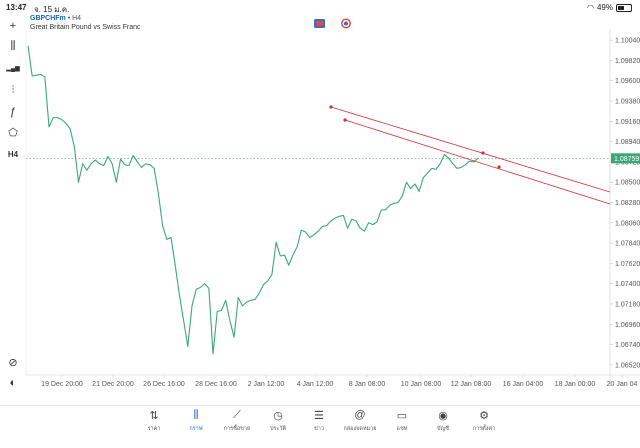 The image size is (640, 448). What do you see at coordinates (62, 384) in the screenshot?
I see `time-axis-label: 19 Dec 20:00` at bounding box center [62, 384].